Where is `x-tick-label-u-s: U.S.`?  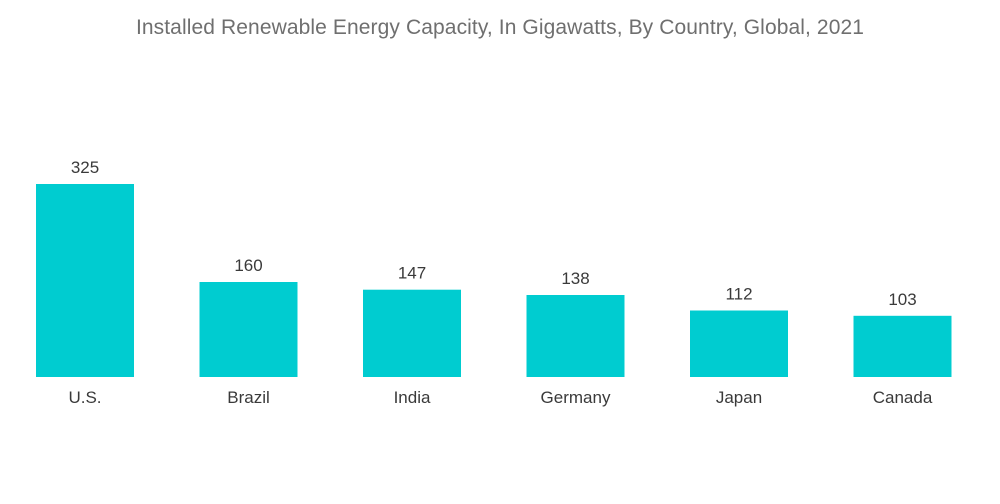
x-tick-label-u-s: U.S. is located at coordinates (84, 397).